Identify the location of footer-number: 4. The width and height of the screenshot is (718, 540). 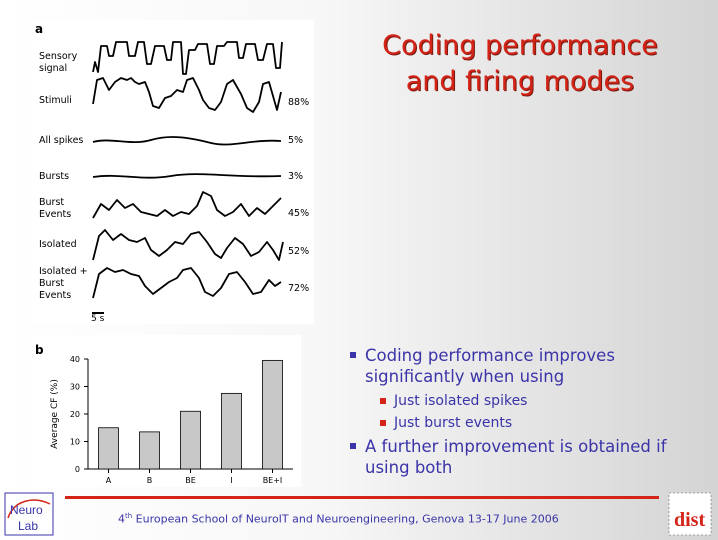
(121, 519).